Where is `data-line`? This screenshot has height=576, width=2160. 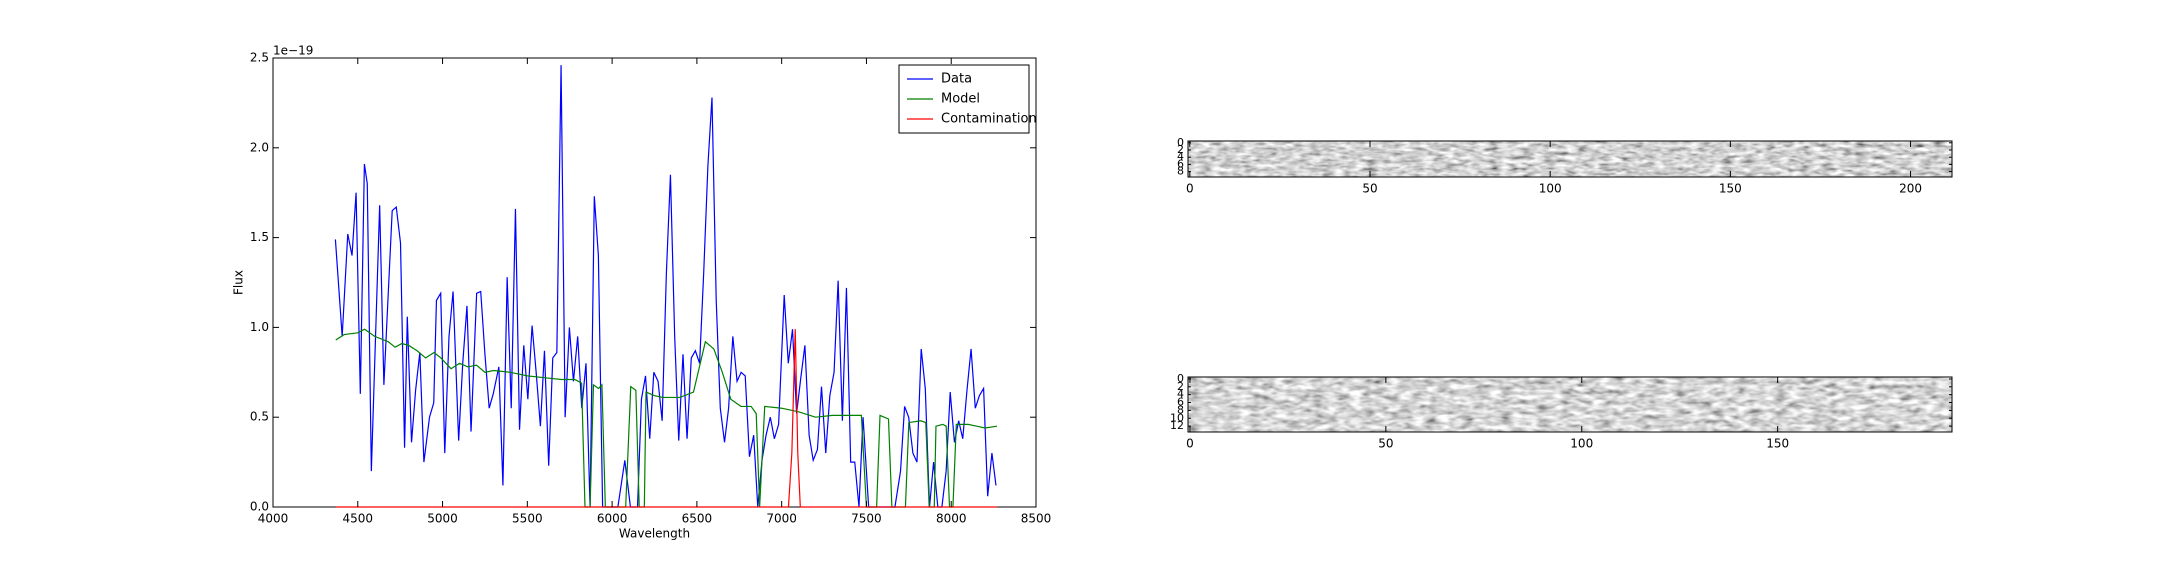 data-line is located at coordinates (666, 418).